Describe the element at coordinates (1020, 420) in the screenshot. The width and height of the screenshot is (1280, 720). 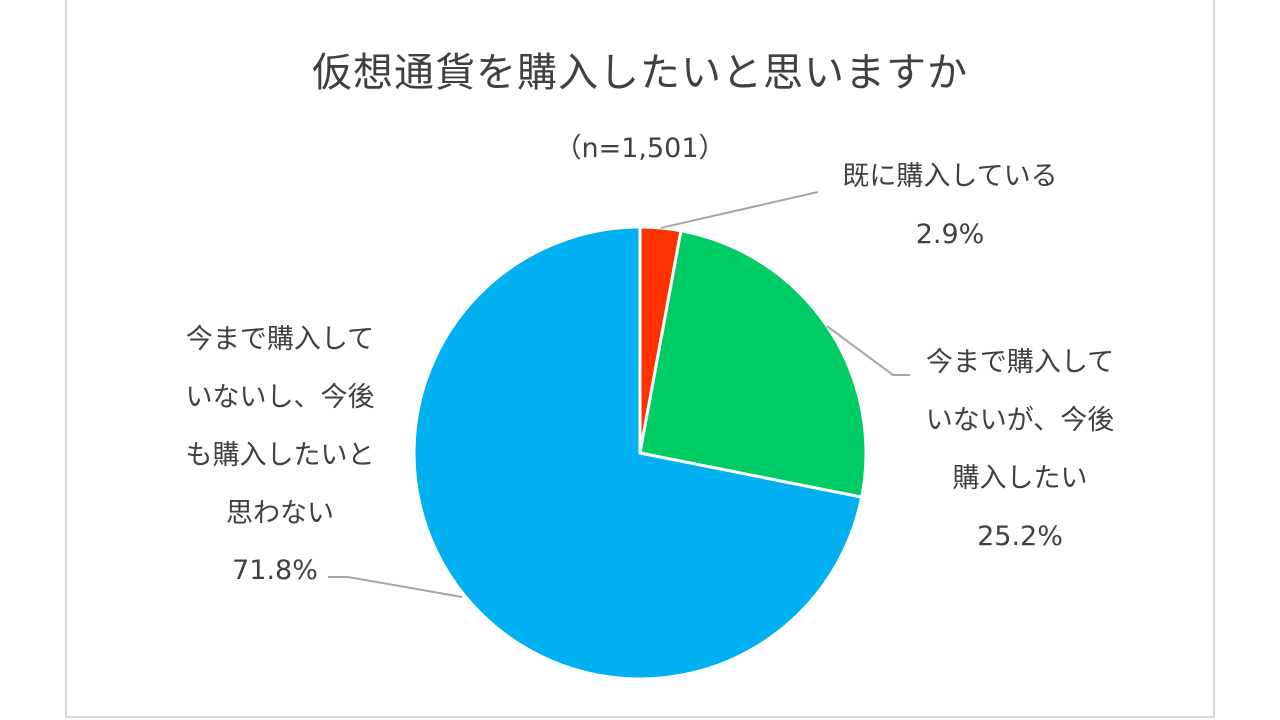
I see `slice-label-line: いないが、今後` at that location.